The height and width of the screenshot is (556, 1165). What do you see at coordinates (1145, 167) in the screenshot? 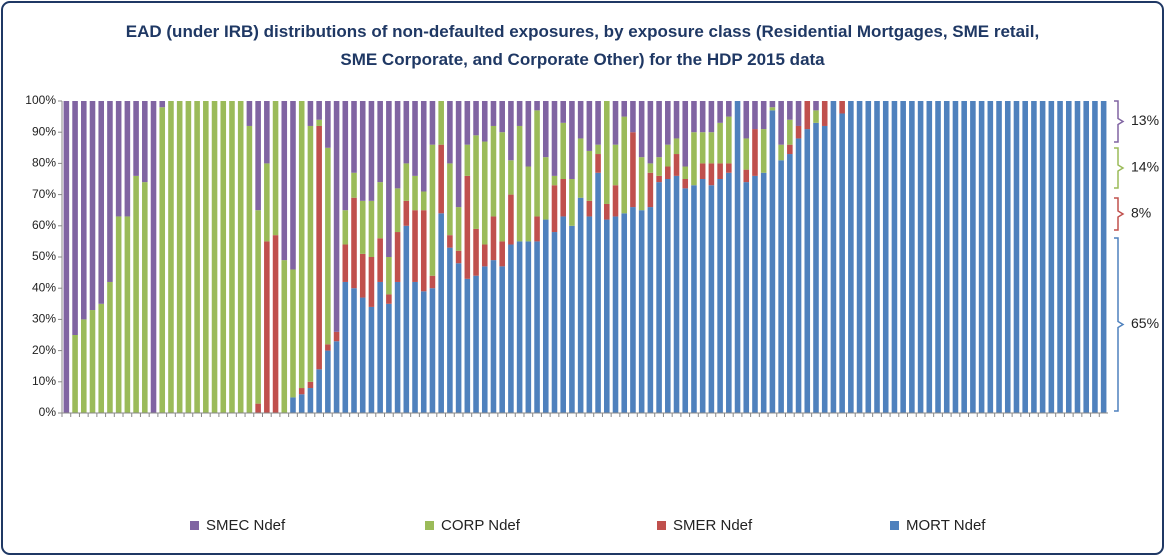
I see `annotation: 14%` at bounding box center [1145, 167].